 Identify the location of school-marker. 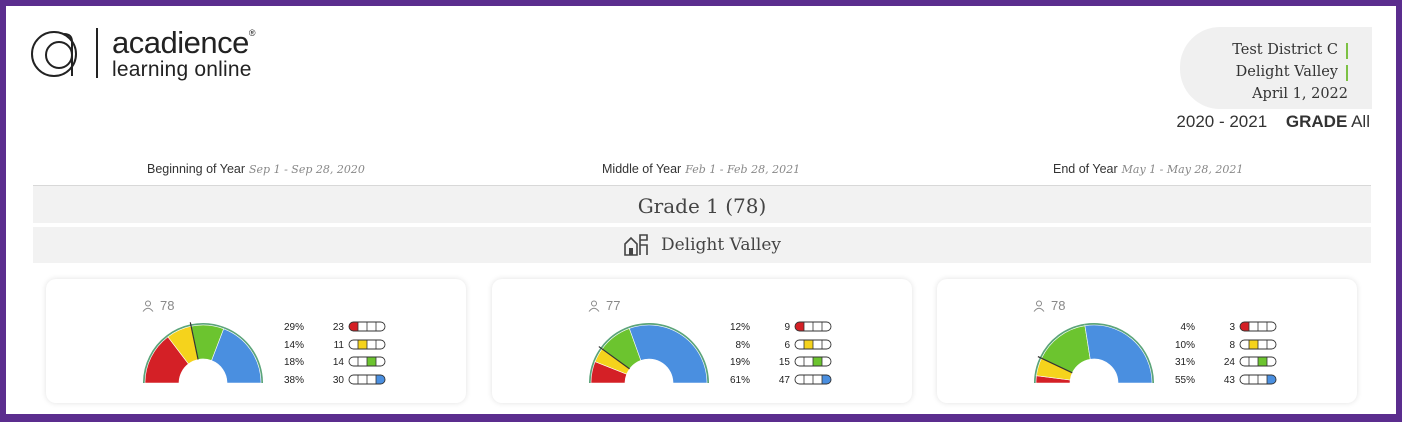
(1347, 73).